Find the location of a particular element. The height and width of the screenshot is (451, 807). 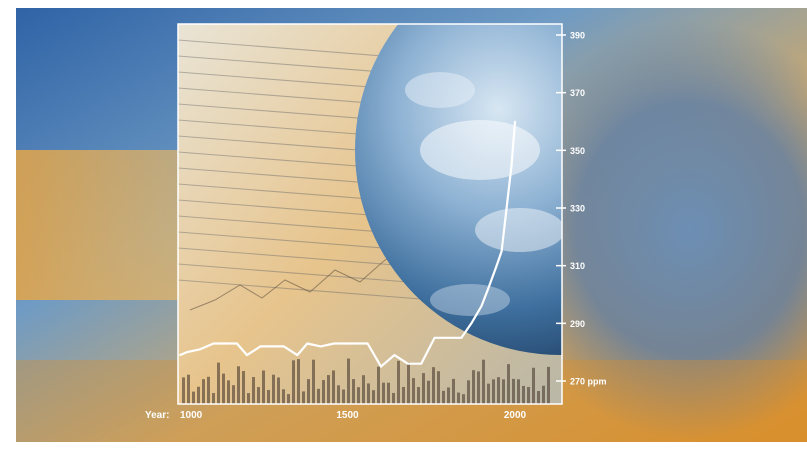

y-axis: 270 ppm 290 310 330 350 370 390 is located at coordinates (581, 209).